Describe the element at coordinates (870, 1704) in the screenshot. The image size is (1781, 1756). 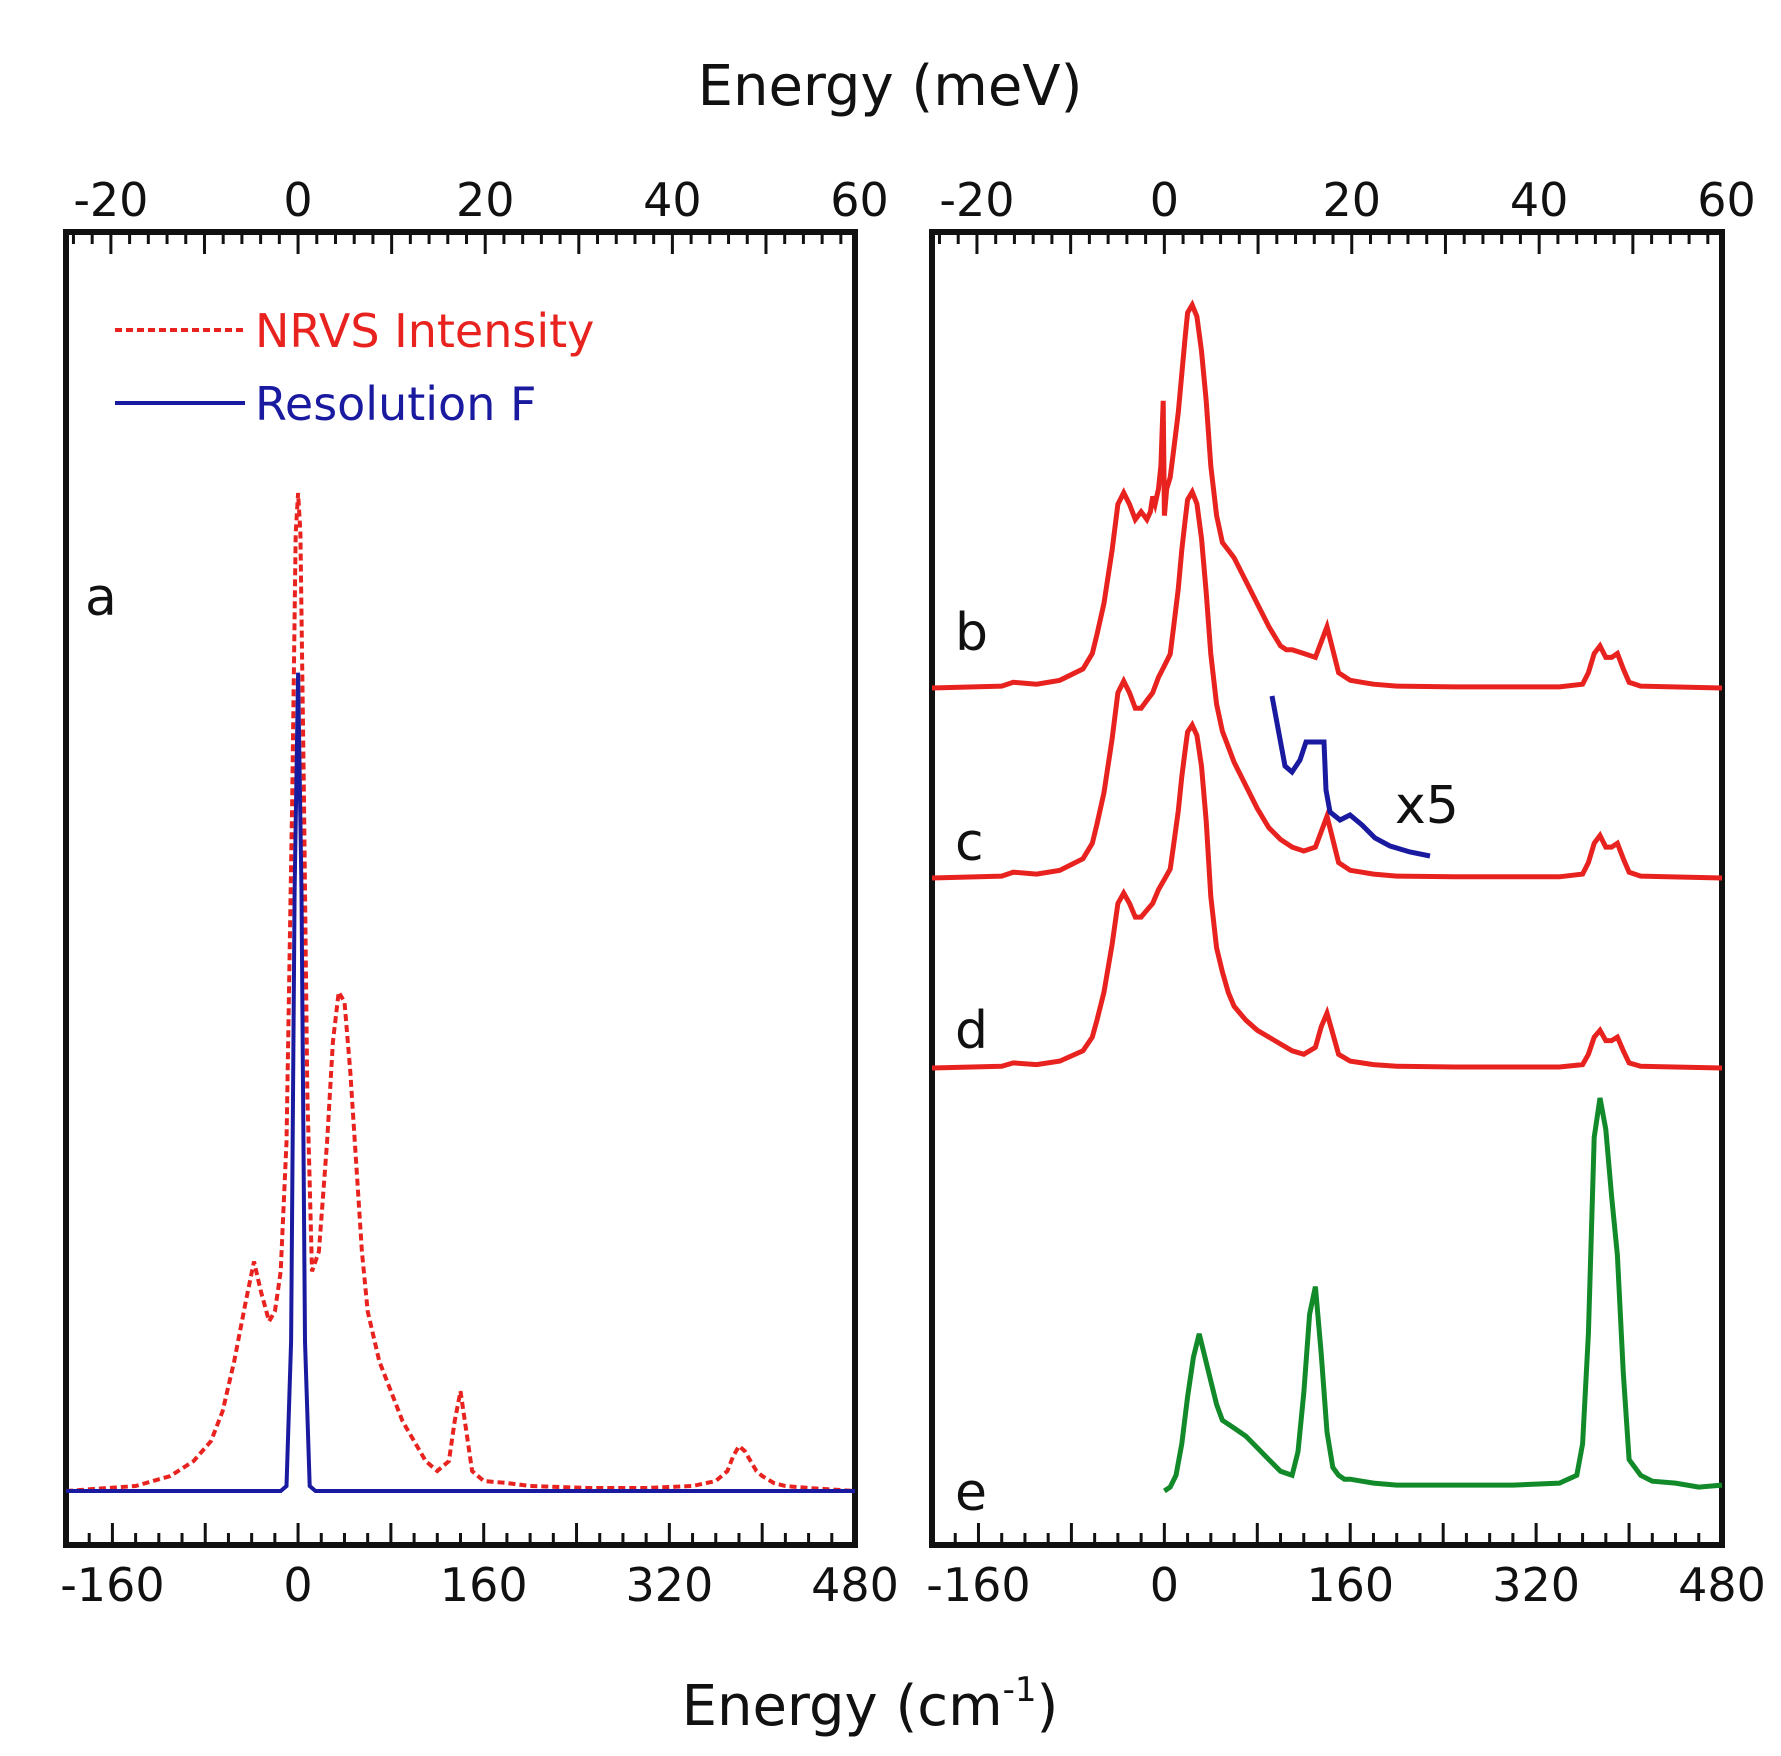
I see `bottom-axis-title: Energy (cm-1)` at that location.